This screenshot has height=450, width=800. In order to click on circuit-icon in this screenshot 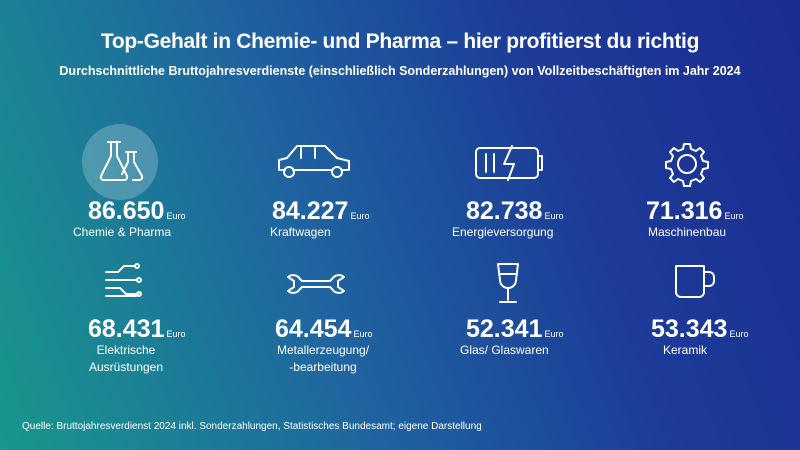, I will do `click(123, 280)`.